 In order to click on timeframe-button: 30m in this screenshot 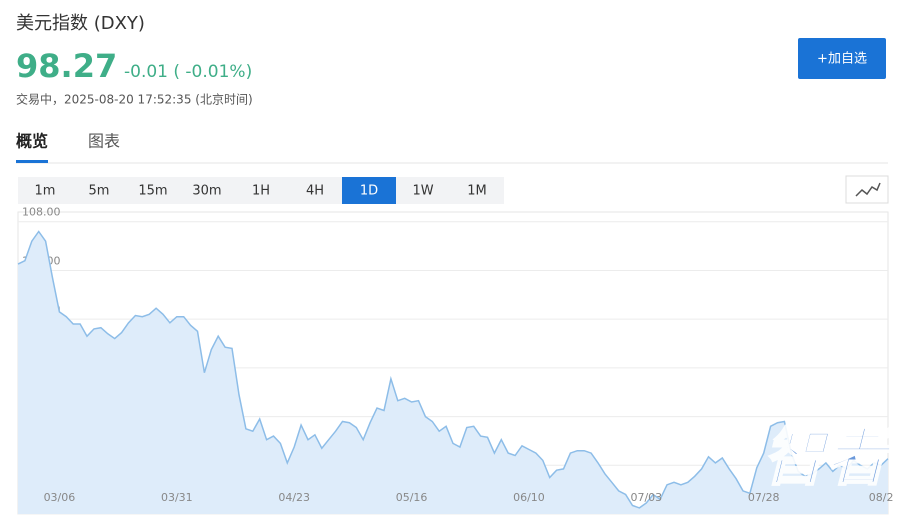, I will do `click(206, 191)`.